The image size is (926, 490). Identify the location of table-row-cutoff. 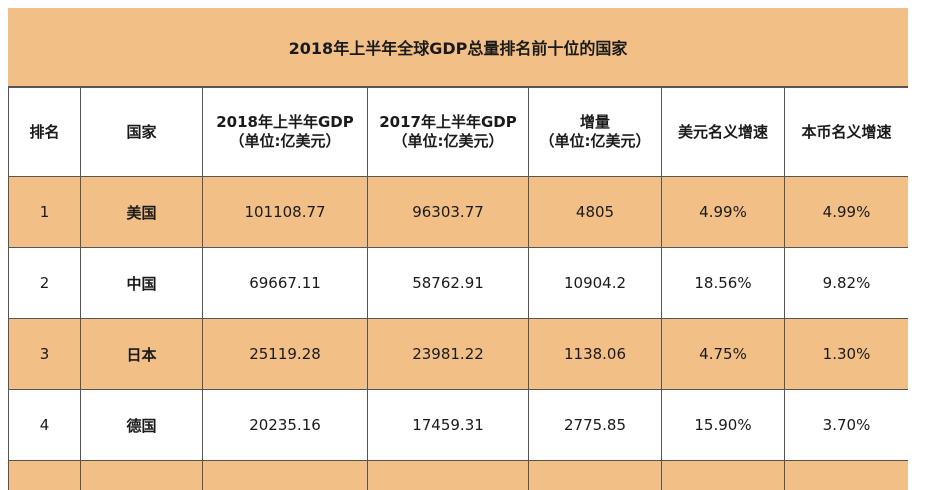
(458, 475).